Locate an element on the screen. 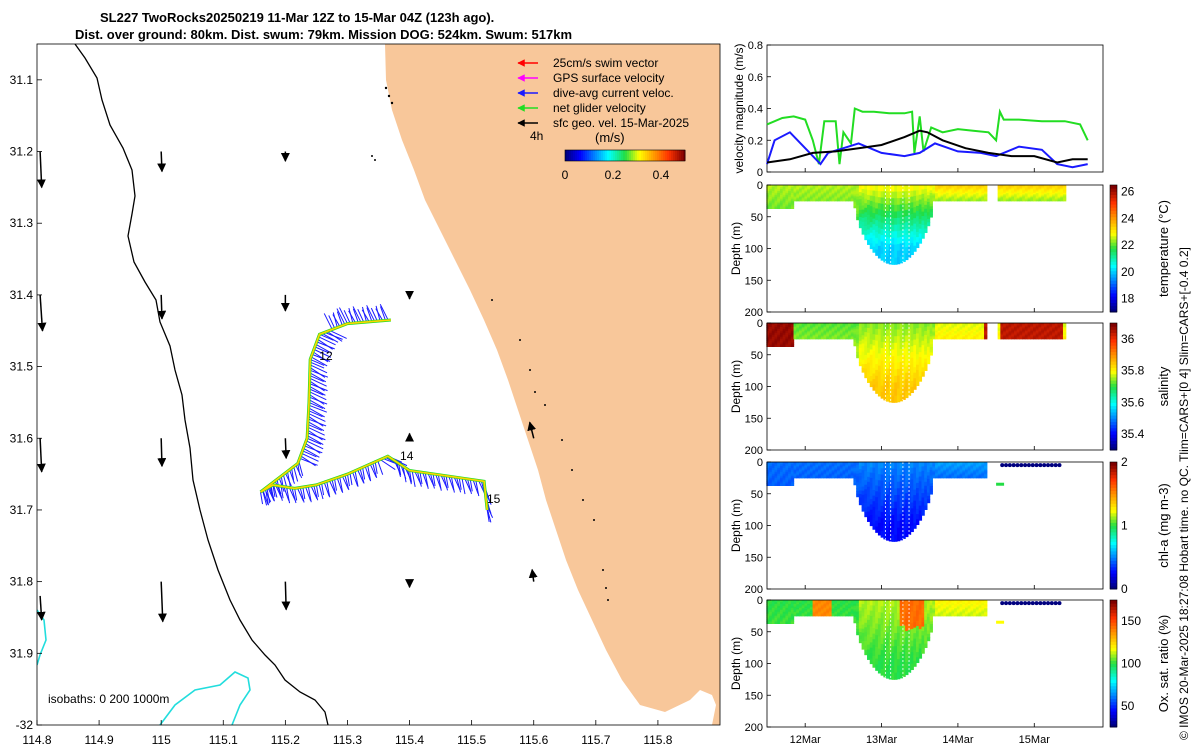  section-colorbar-tick-label: 18 is located at coordinates (1128, 299).